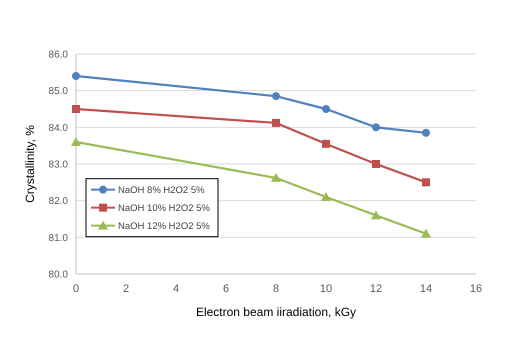  Describe the element at coordinates (58, 128) in the screenshot. I see `y-tick-label: 84.0` at that location.